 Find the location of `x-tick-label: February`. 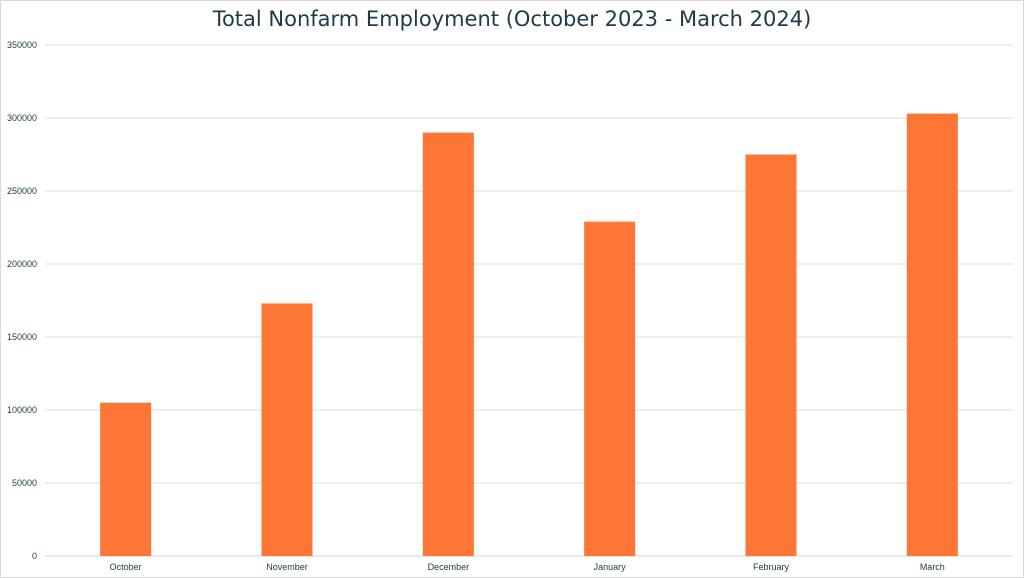

x-tick-label: February is located at coordinates (771, 567).